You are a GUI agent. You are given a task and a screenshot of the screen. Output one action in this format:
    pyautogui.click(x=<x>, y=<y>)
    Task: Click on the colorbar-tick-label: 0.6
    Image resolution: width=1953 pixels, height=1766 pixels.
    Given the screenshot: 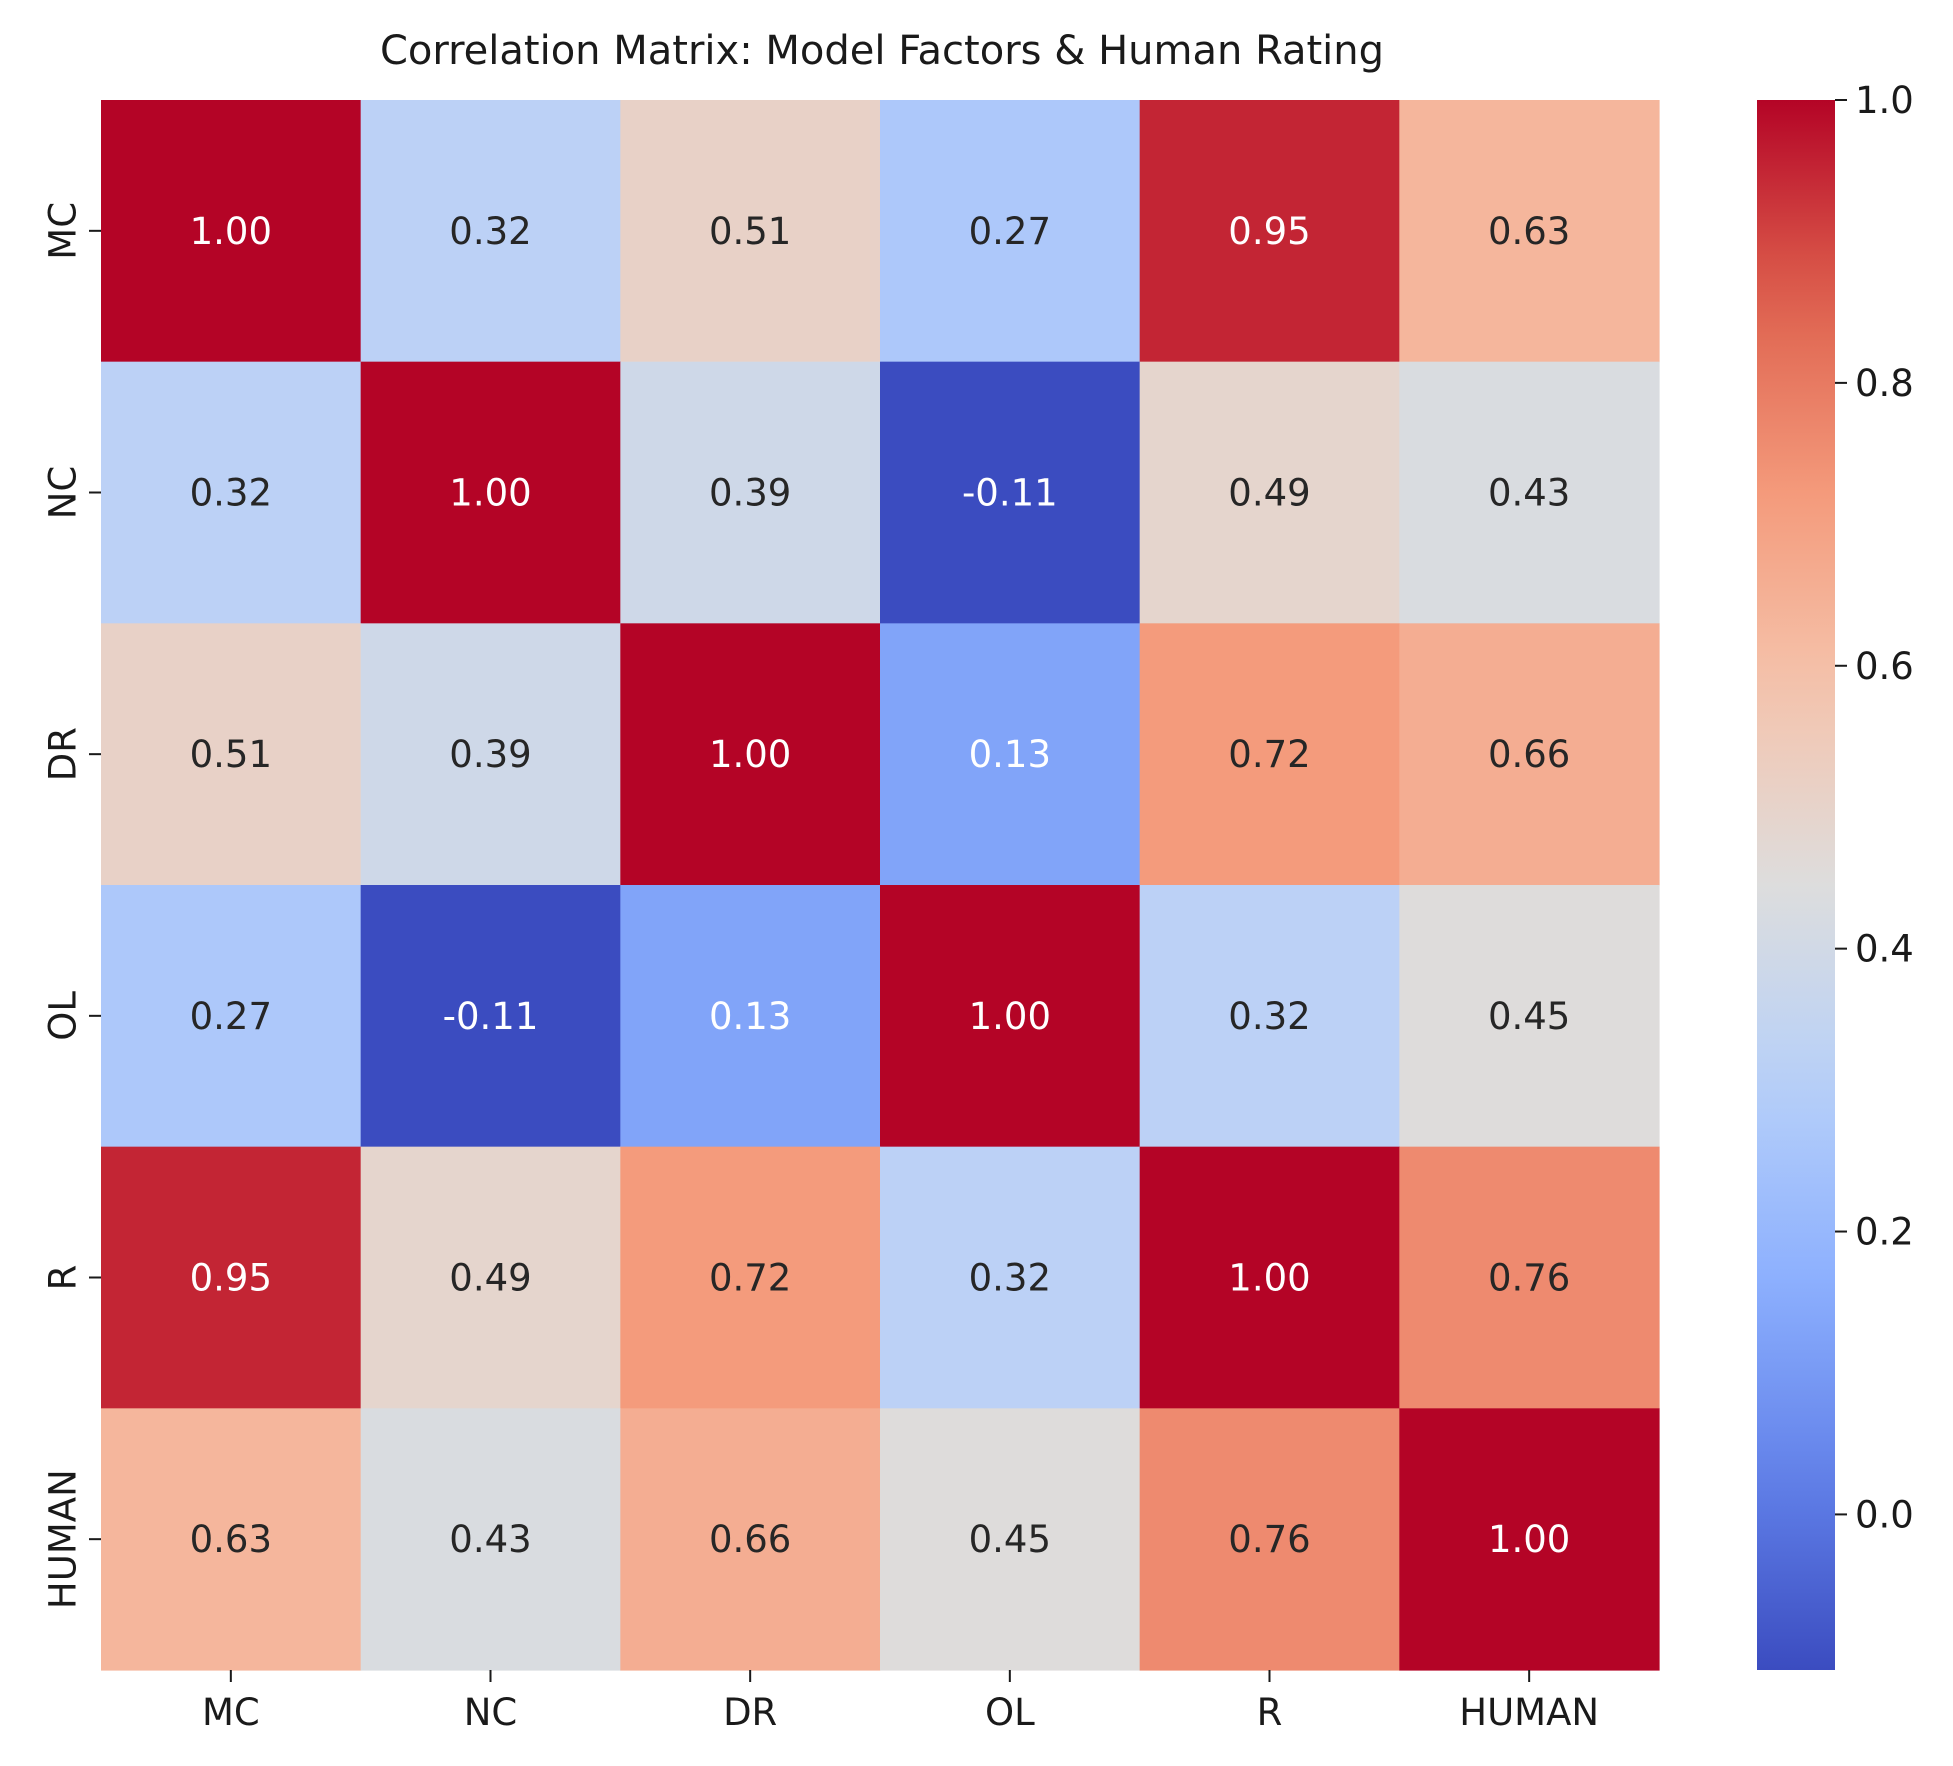 What is the action you would take?
    pyautogui.click(x=1884, y=666)
    